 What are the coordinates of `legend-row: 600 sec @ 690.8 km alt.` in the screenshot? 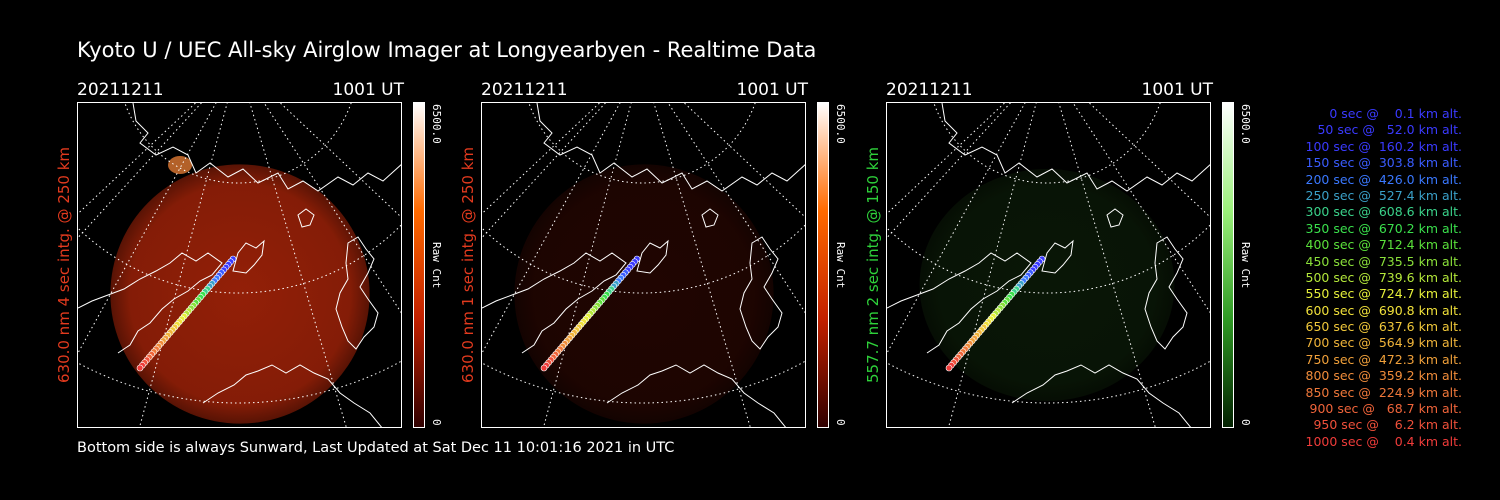 It's located at (1382, 310).